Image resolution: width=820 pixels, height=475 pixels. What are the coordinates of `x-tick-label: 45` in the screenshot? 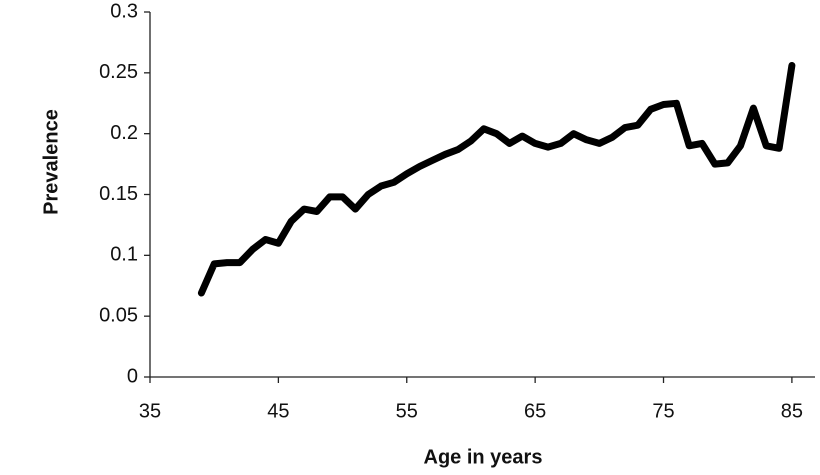 It's located at (278, 411).